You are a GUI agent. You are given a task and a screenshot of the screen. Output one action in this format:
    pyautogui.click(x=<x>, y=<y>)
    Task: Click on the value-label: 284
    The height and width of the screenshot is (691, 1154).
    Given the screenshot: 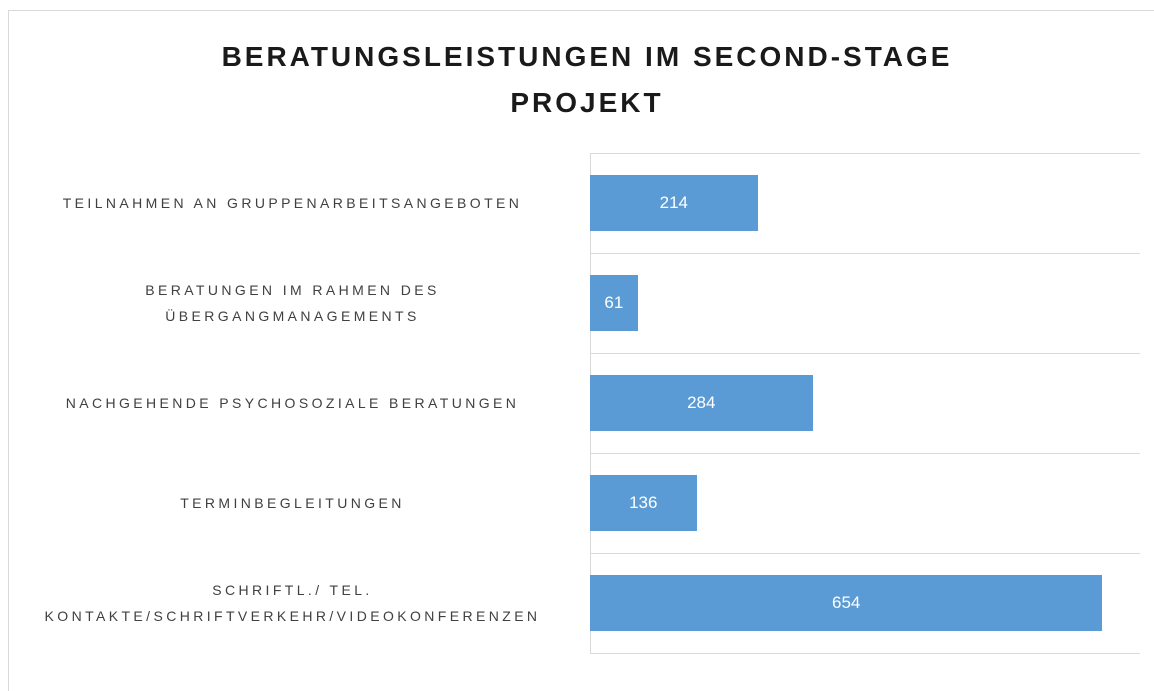 What is the action you would take?
    pyautogui.click(x=701, y=402)
    